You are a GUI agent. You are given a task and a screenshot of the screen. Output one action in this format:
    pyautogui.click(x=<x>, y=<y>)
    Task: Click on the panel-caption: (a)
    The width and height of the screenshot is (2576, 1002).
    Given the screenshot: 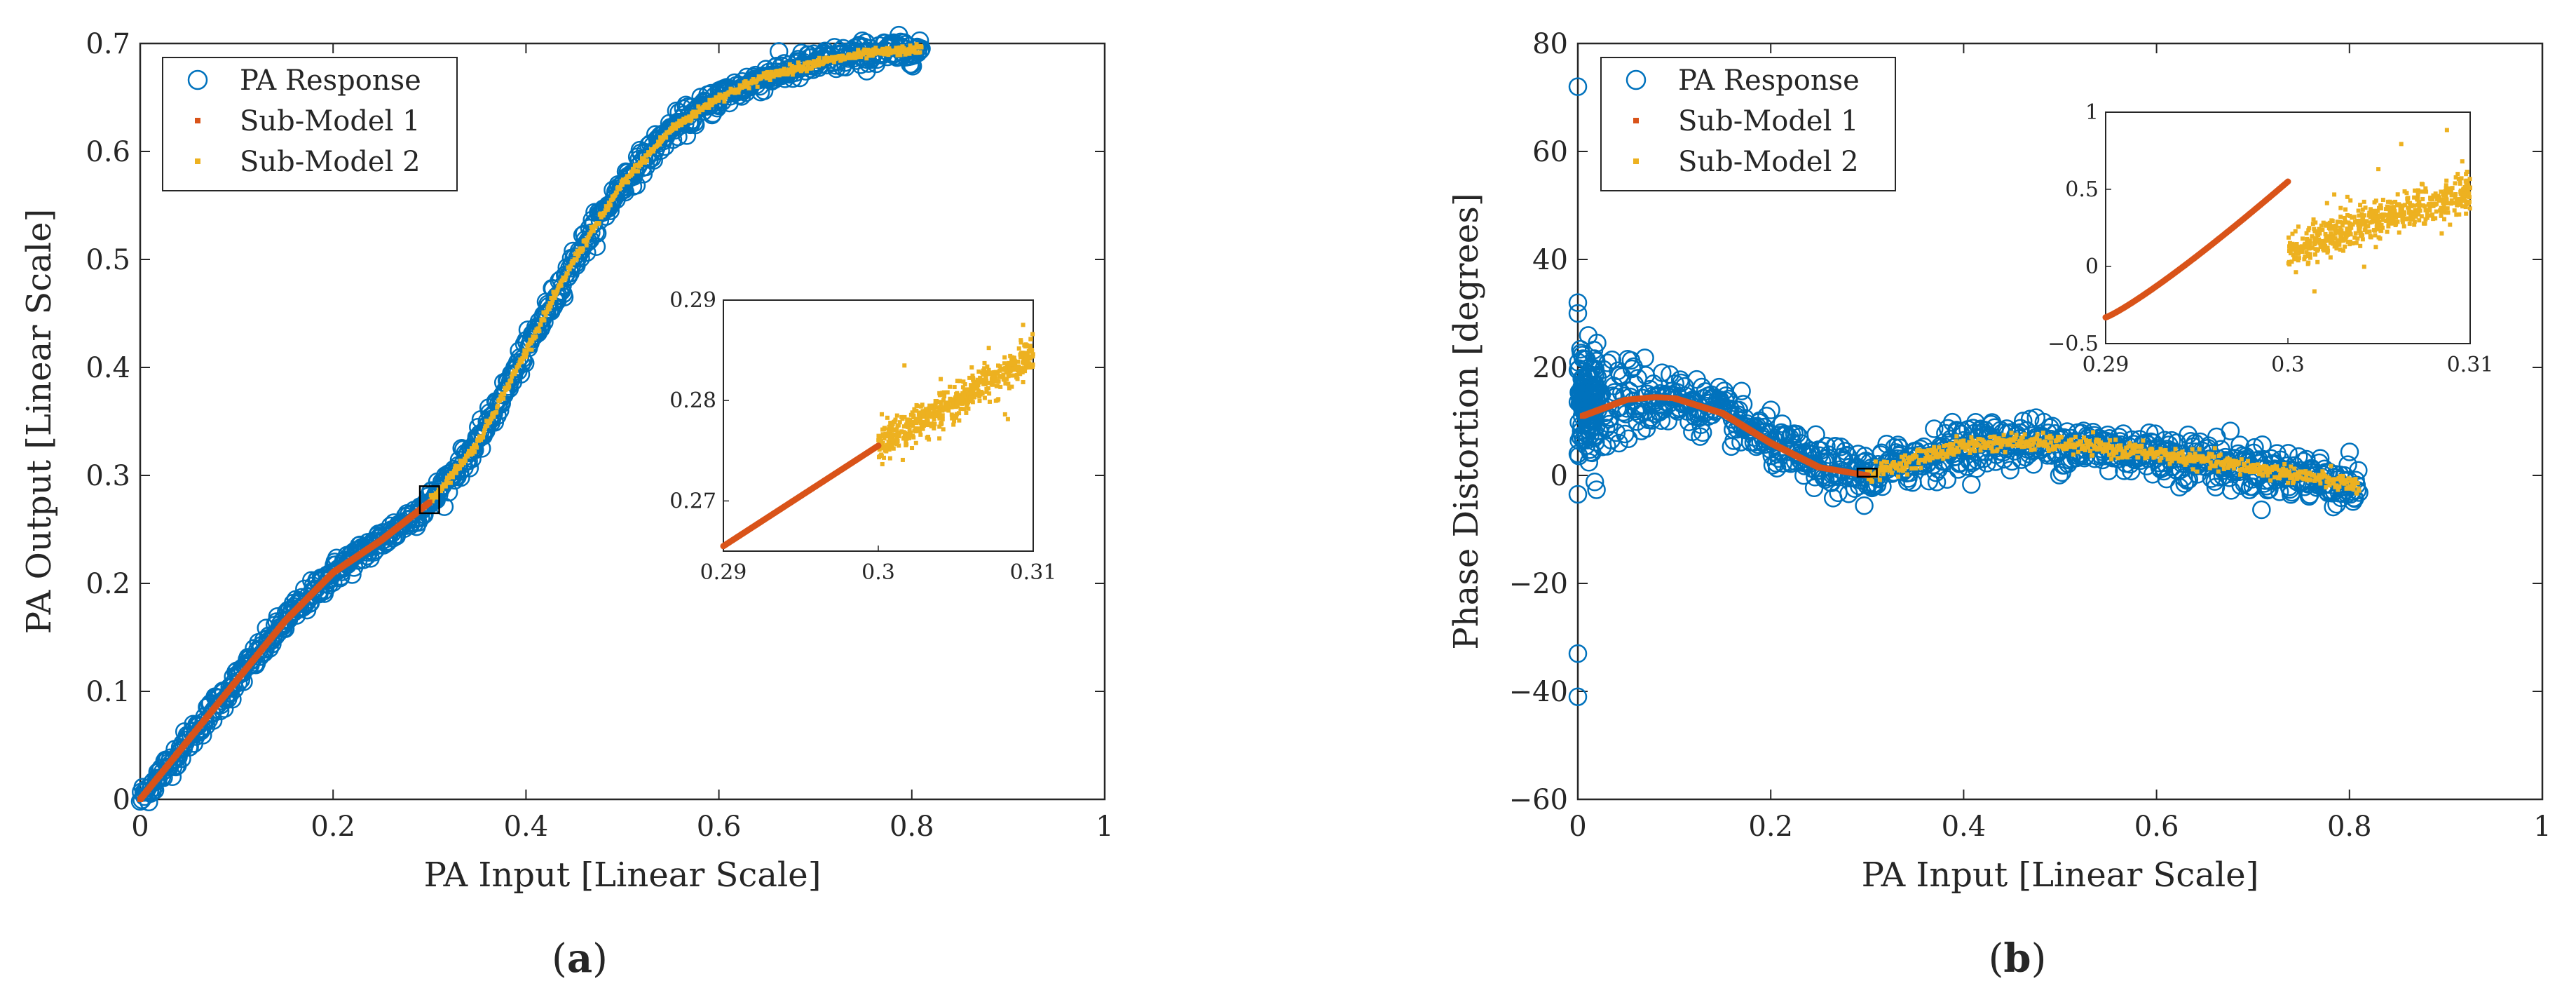 What is the action you would take?
    pyautogui.click(x=580, y=958)
    